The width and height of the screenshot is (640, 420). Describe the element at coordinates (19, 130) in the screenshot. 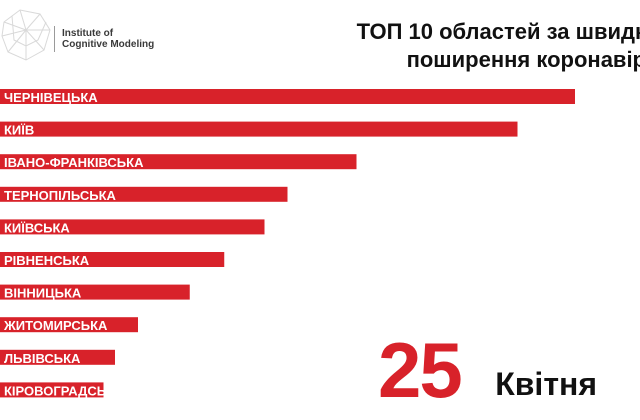

I see `bar-label-2: КИЇВ` at that location.